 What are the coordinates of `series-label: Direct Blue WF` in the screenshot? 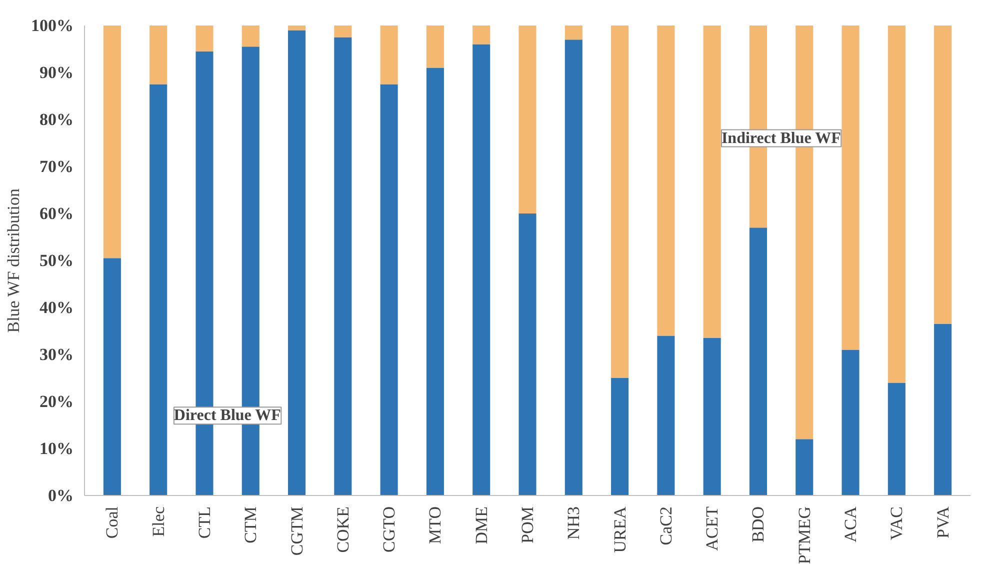 It's located at (228, 415).